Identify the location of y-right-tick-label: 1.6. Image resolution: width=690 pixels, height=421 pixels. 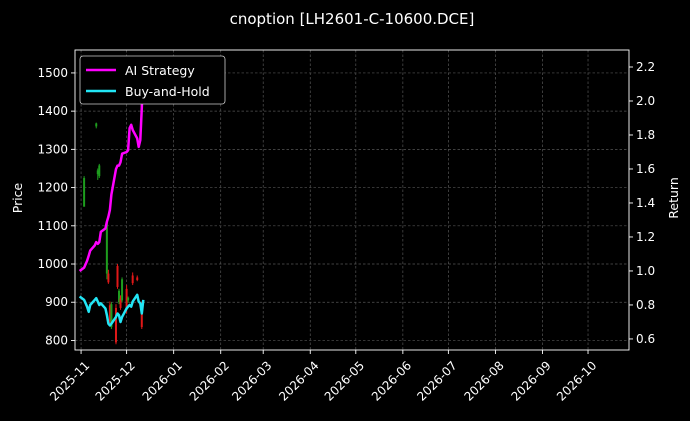
(645, 169).